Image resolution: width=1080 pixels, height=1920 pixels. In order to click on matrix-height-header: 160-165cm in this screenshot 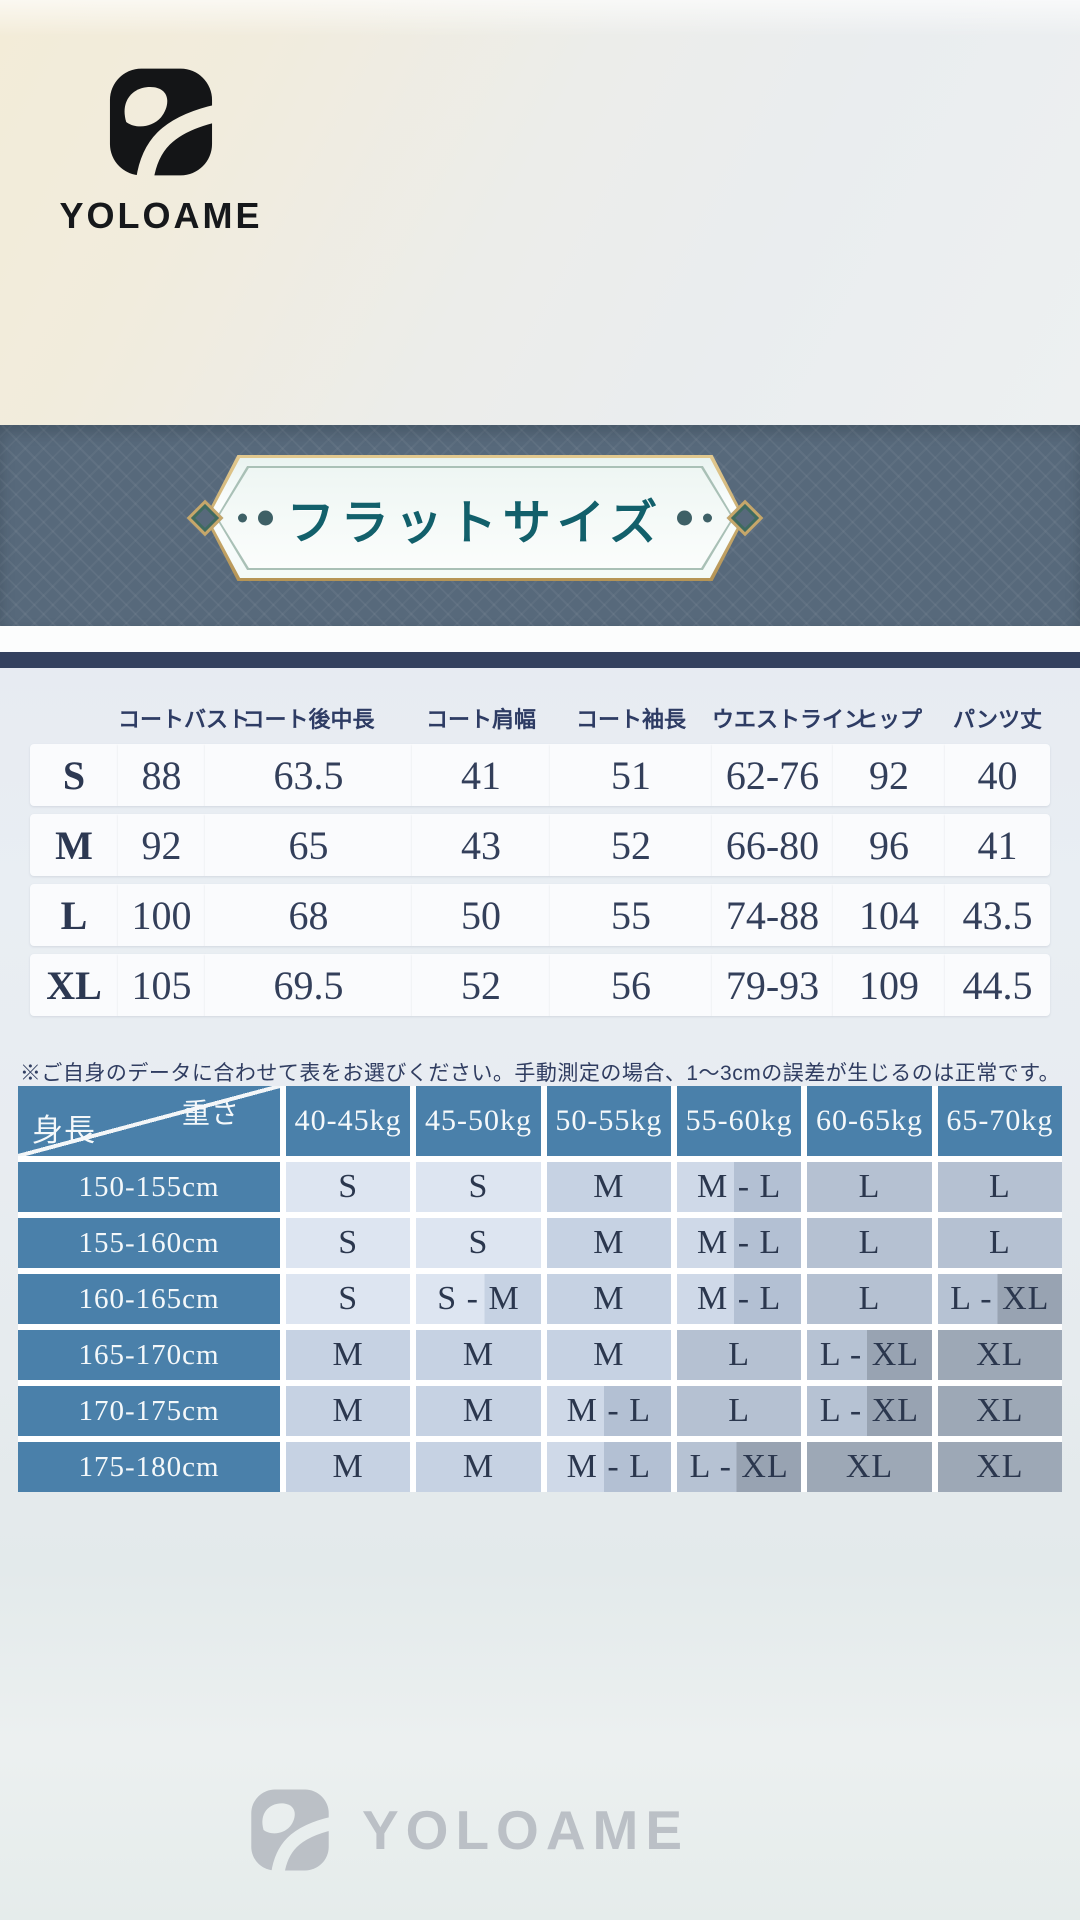, I will do `click(149, 1299)`.